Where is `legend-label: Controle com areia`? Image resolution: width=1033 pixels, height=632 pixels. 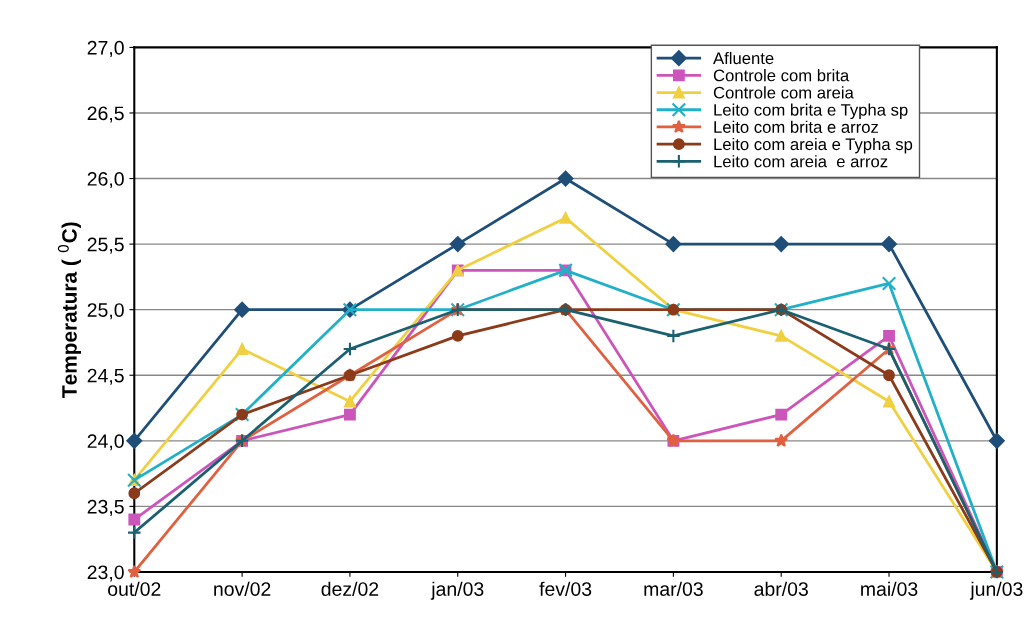 legend-label: Controle com areia is located at coordinates (783, 92).